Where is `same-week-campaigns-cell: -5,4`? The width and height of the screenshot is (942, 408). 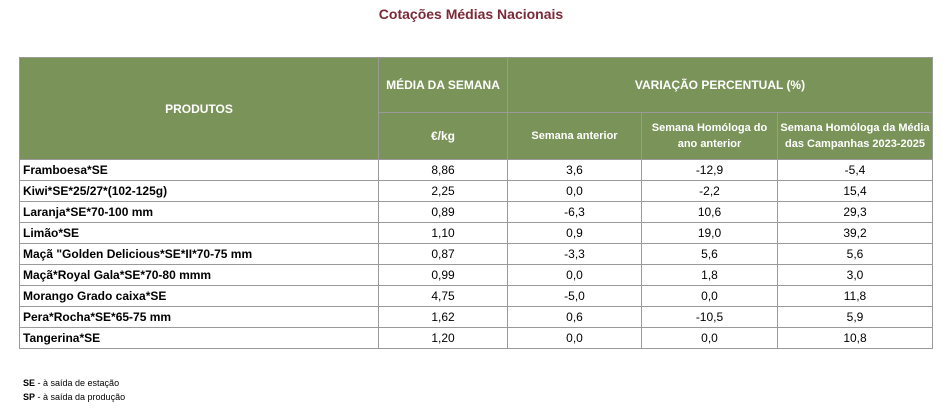
same-week-campaigns-cell: -5,4 is located at coordinates (855, 170).